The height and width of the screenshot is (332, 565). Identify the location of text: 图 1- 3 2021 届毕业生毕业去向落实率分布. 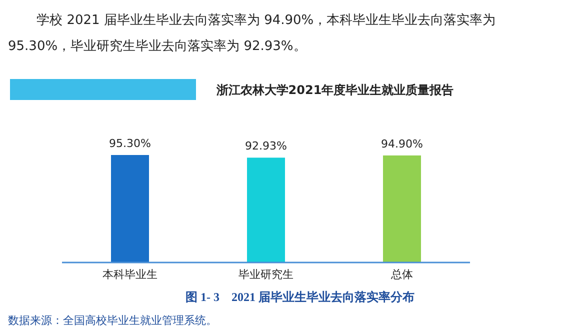
(300, 297).